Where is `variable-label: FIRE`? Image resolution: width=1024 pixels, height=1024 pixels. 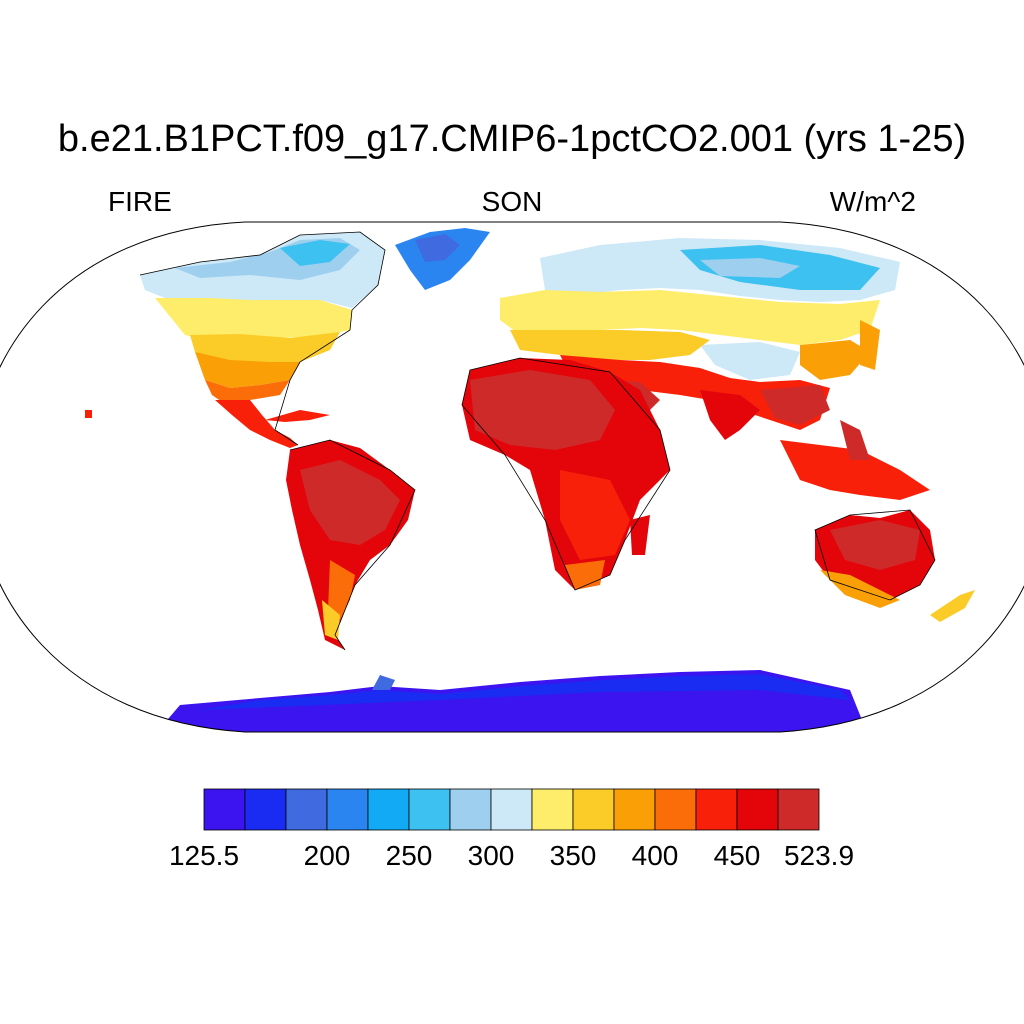
variable-label: FIRE is located at coordinates (140, 201).